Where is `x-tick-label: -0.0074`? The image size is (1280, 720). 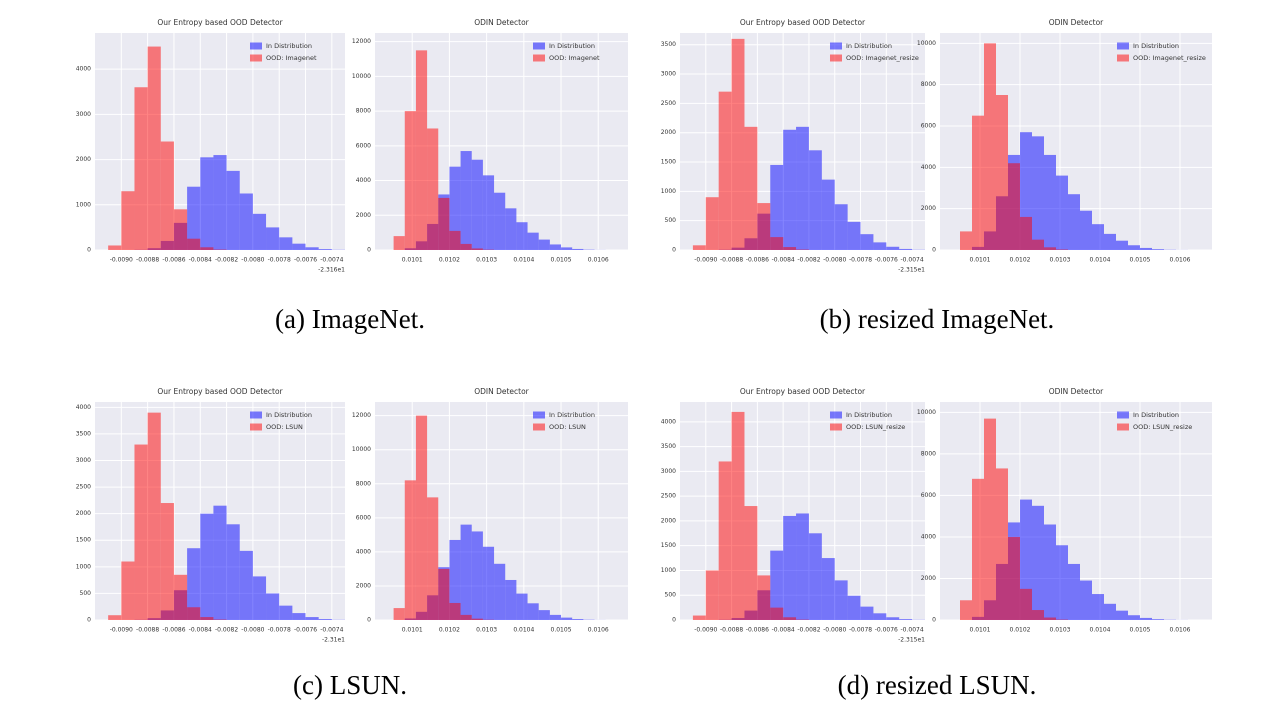 x-tick-label: -0.0074 is located at coordinates (912, 630).